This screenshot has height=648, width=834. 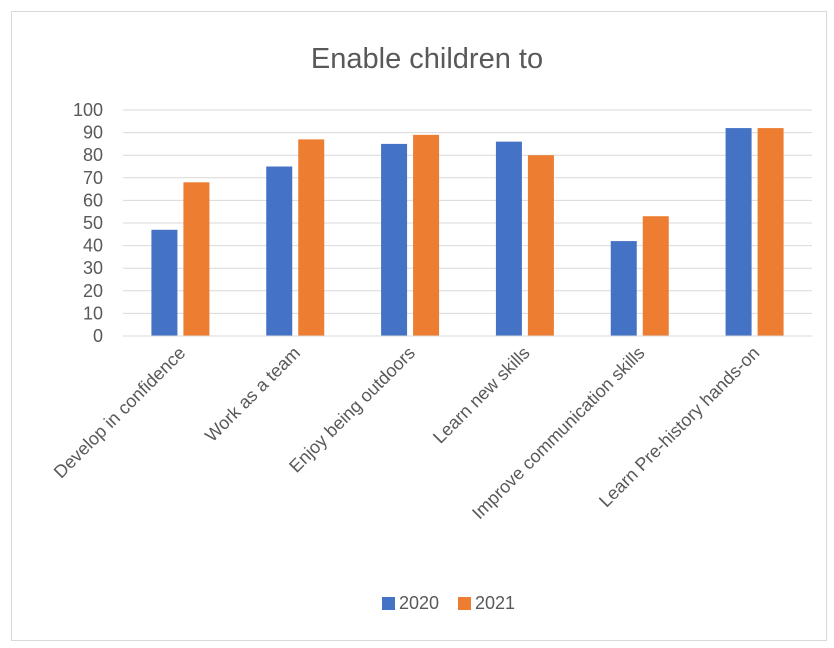 I want to click on x-category-label: Work as a team, so click(x=252, y=394).